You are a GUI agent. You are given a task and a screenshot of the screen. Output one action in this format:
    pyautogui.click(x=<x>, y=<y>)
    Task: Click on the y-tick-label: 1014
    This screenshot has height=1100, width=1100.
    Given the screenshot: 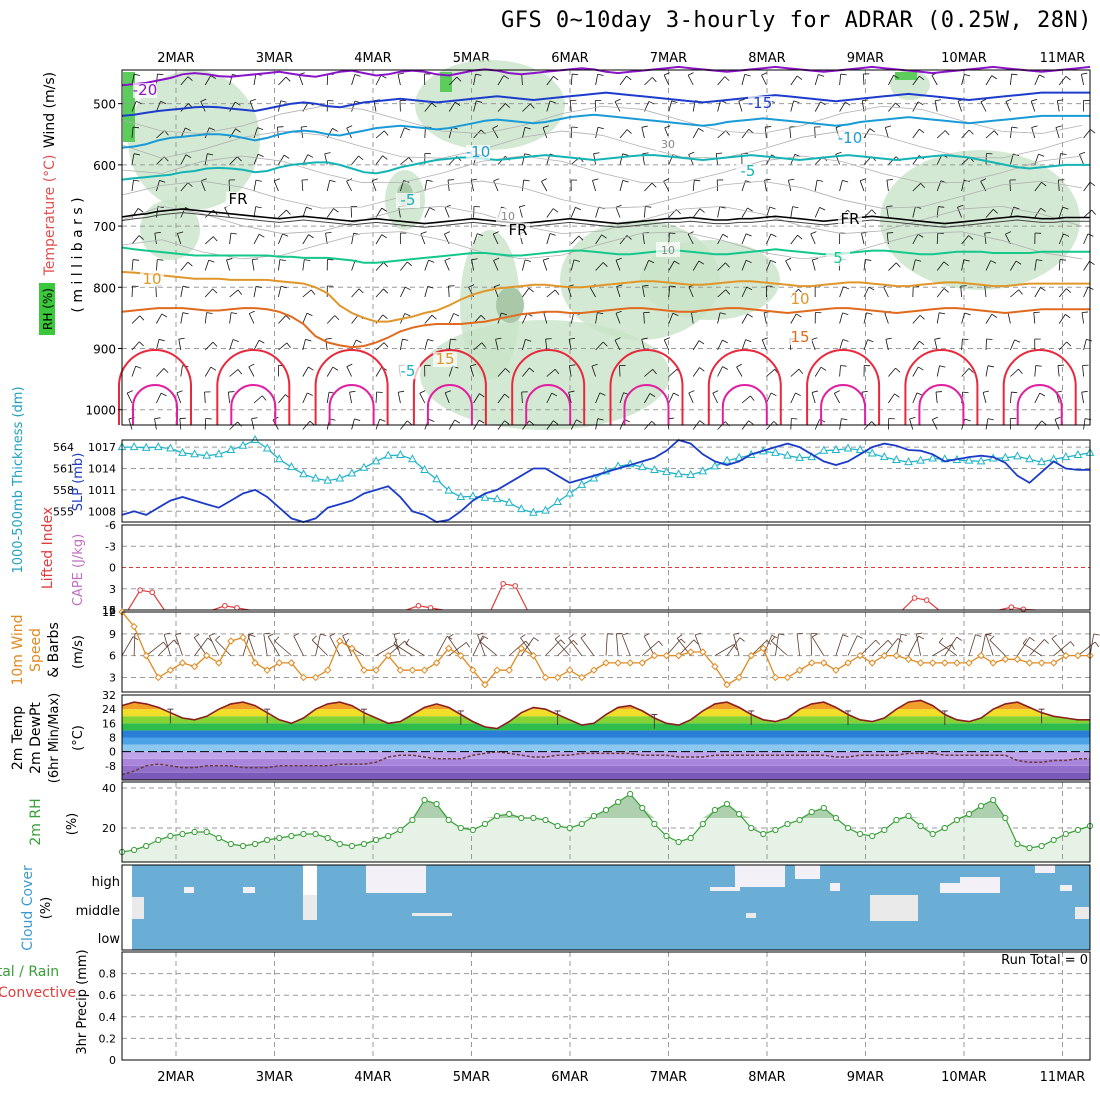 What is the action you would take?
    pyautogui.click(x=102, y=469)
    